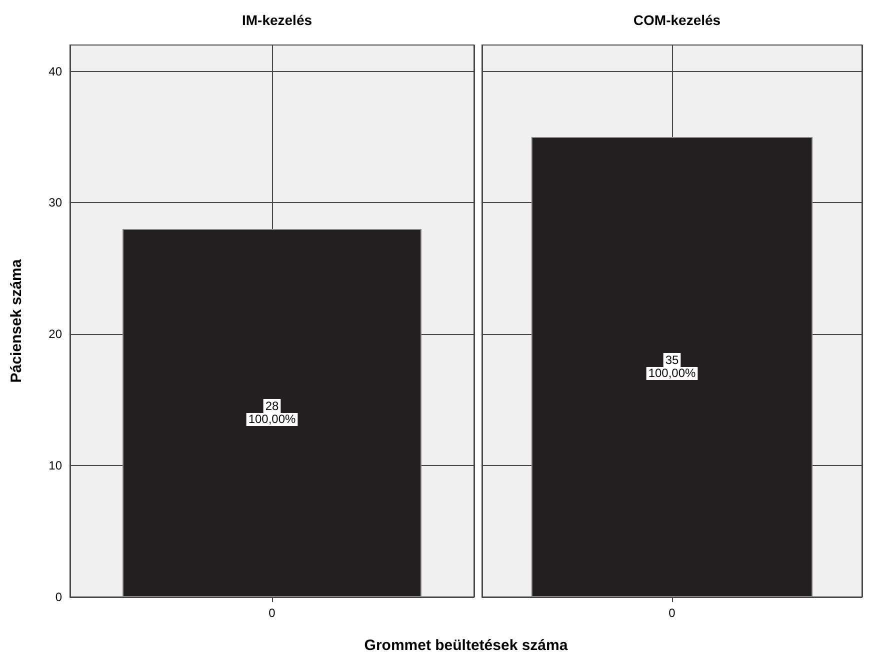 The width and height of the screenshot is (875, 659). What do you see at coordinates (672, 360) in the screenshot?
I see `data-label: 35` at bounding box center [672, 360].